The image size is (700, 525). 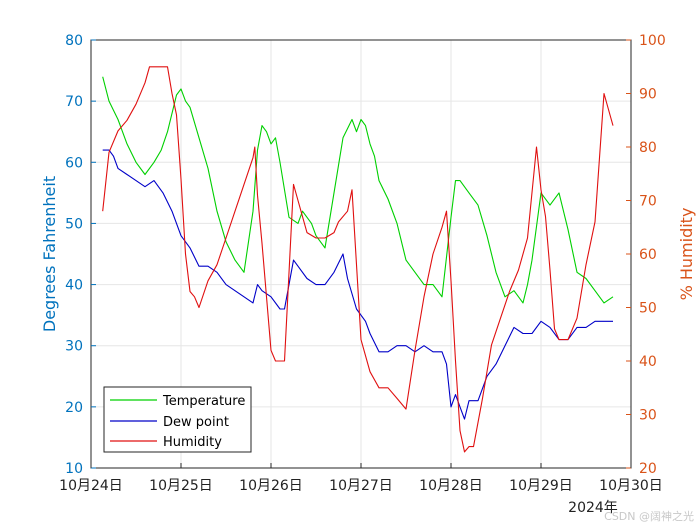 What do you see at coordinates (648, 362) in the screenshot?
I see `right-tick-label: 40` at bounding box center [648, 362].